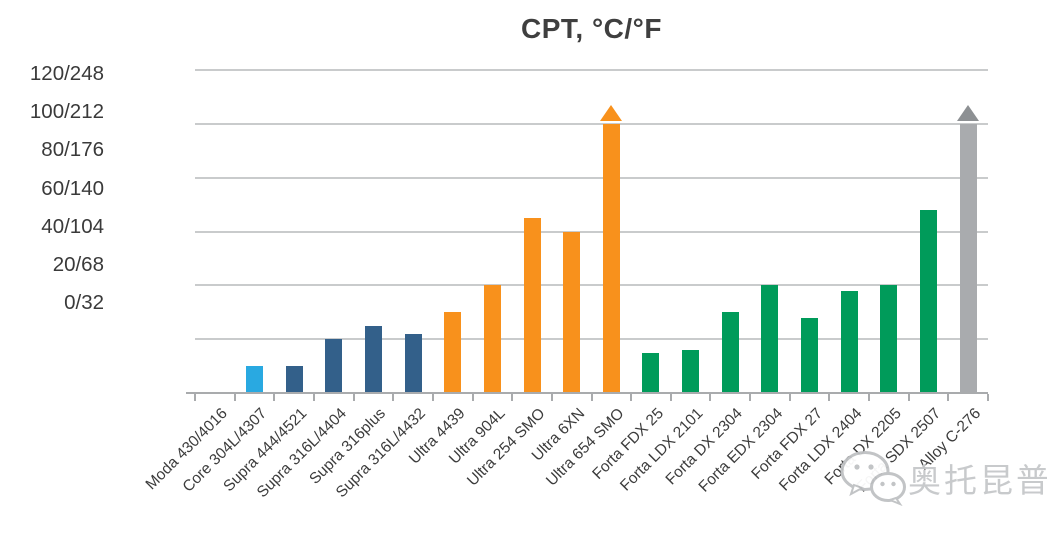 This screenshot has width=1047, height=537. I want to click on chart-title: CPT, °C/°F, so click(591, 28).